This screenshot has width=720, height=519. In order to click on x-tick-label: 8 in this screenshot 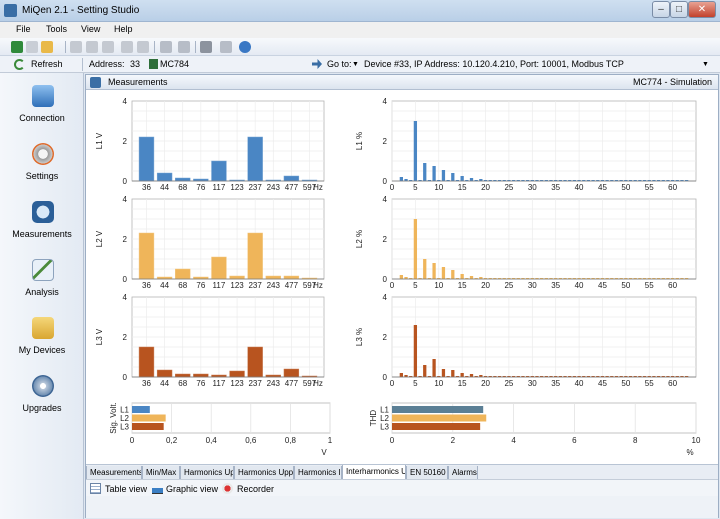, I will do `click(635, 440)`.